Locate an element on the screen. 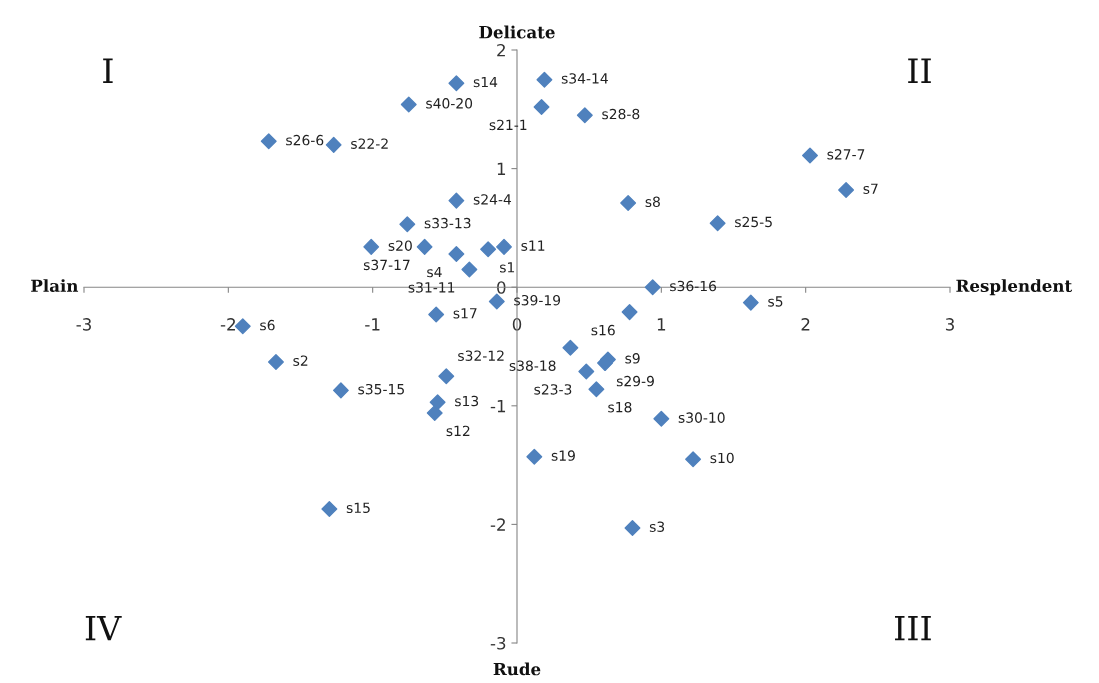  data-label: s39-19 is located at coordinates (537, 300).